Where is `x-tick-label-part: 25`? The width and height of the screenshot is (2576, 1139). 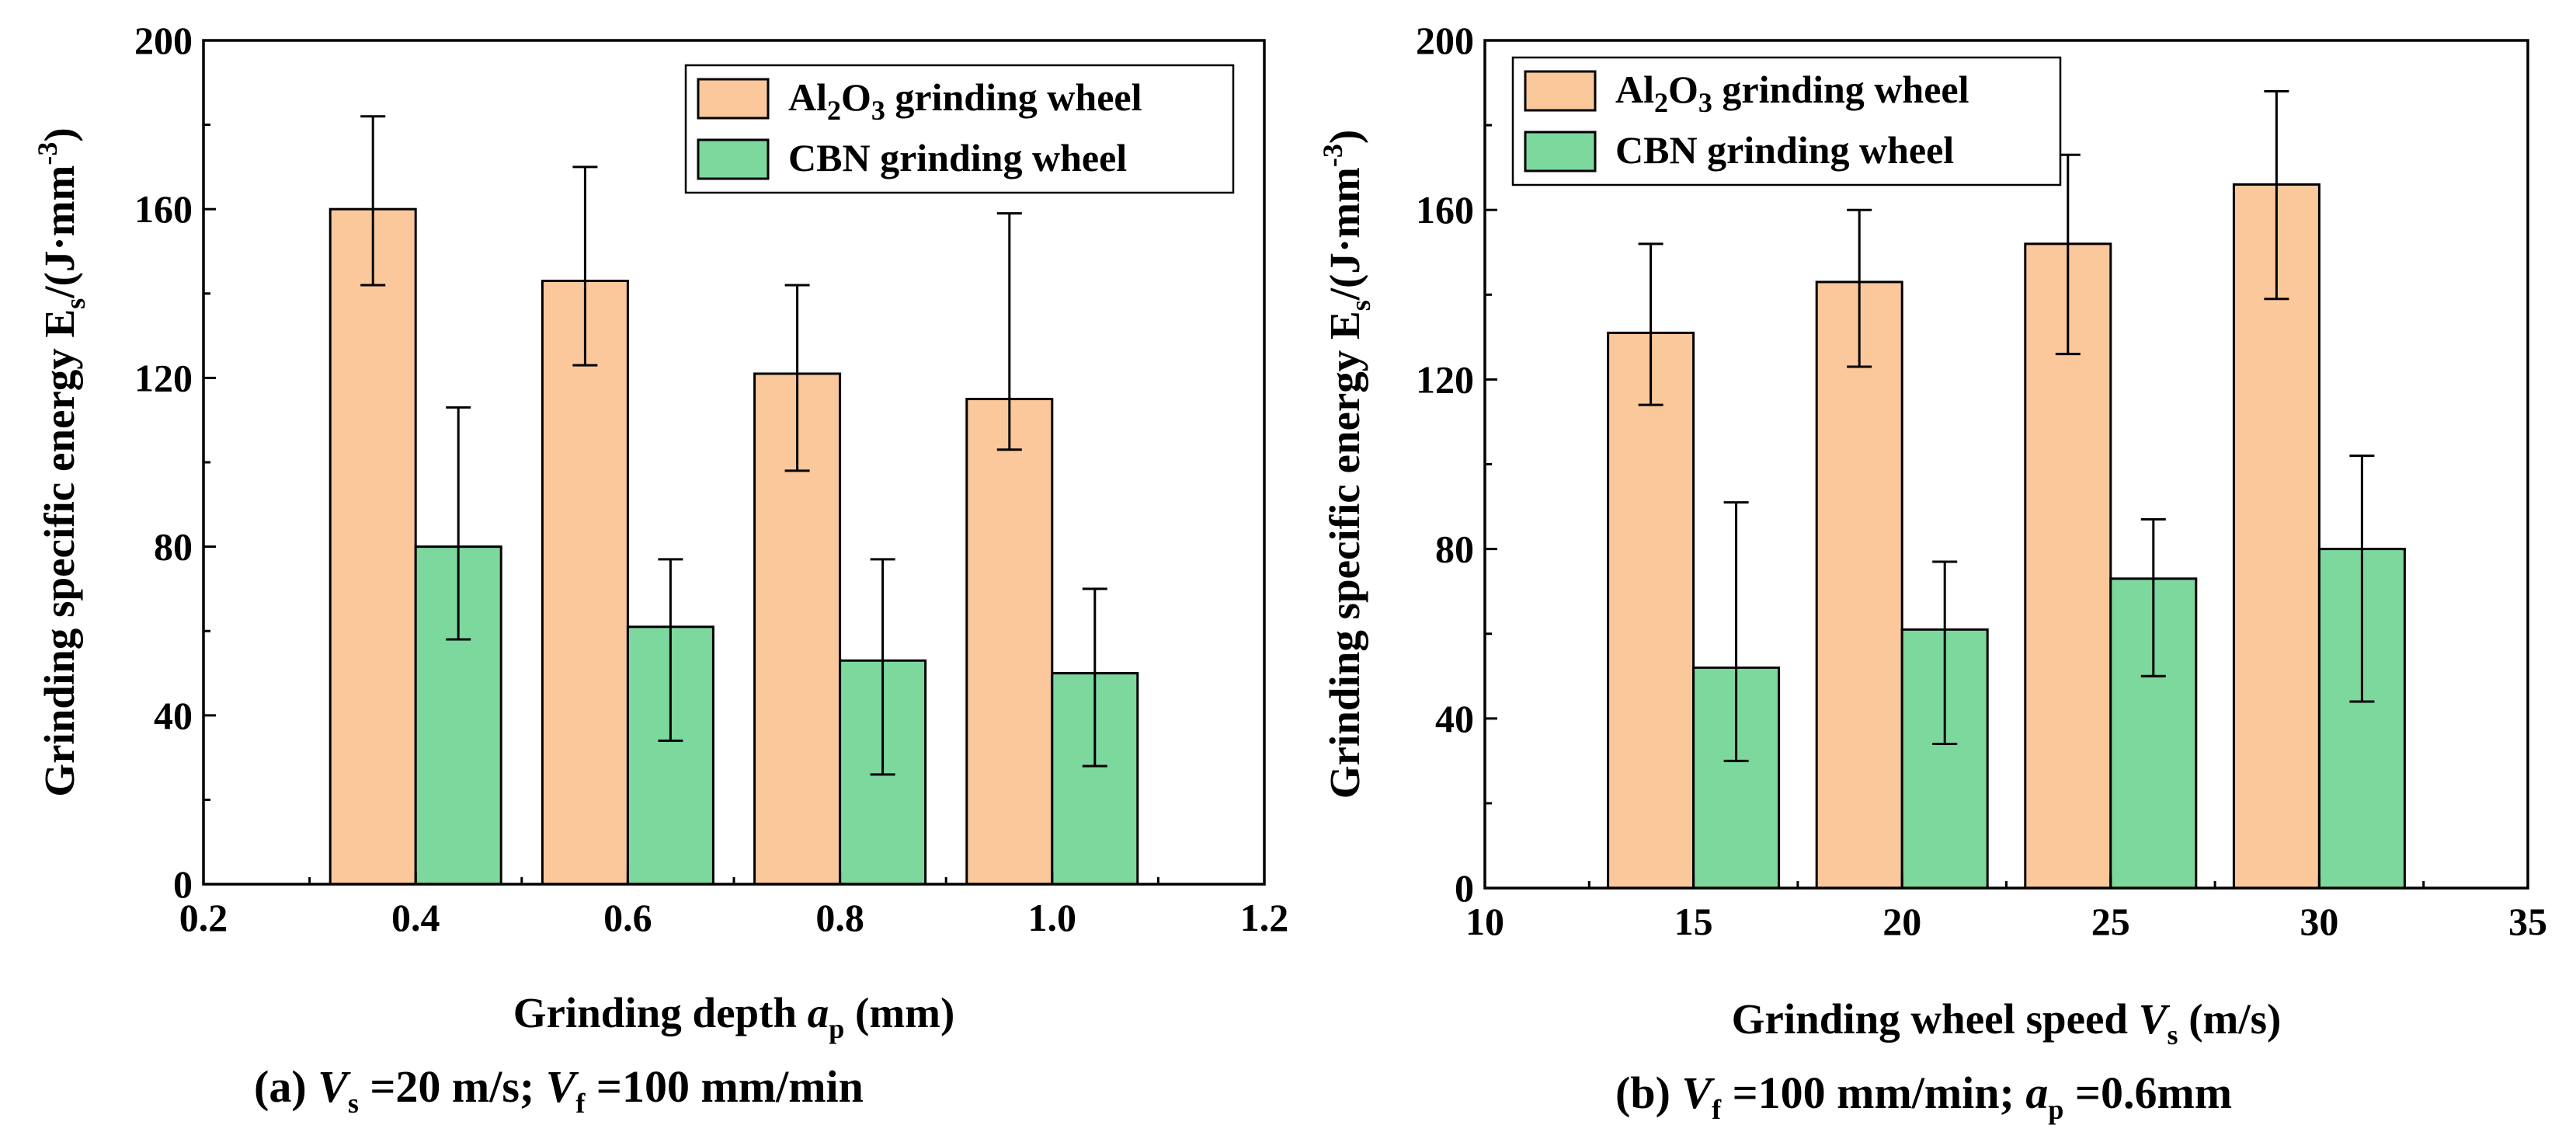
x-tick-label-part: 25 is located at coordinates (2110, 921).